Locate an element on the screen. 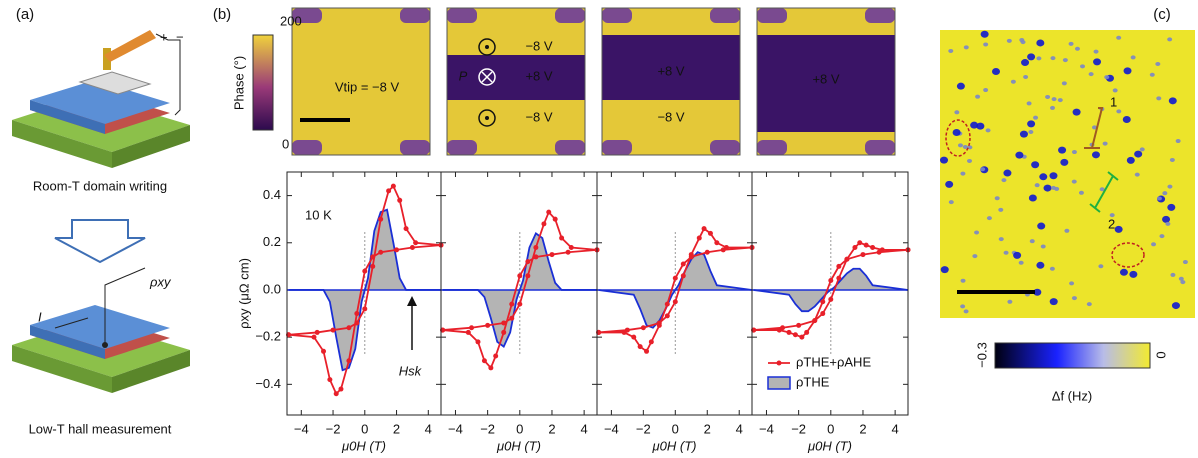  y-tick-label: −0.2 is located at coordinates (268, 336).